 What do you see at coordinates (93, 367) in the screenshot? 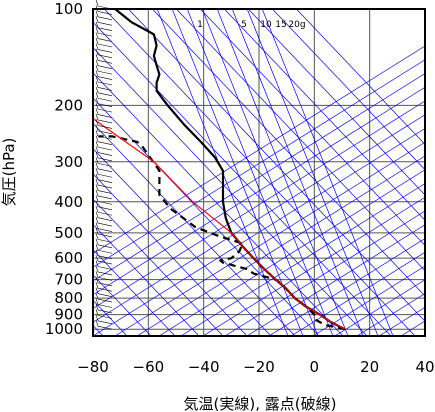
I see `x-tick-label: −80` at bounding box center [93, 367].